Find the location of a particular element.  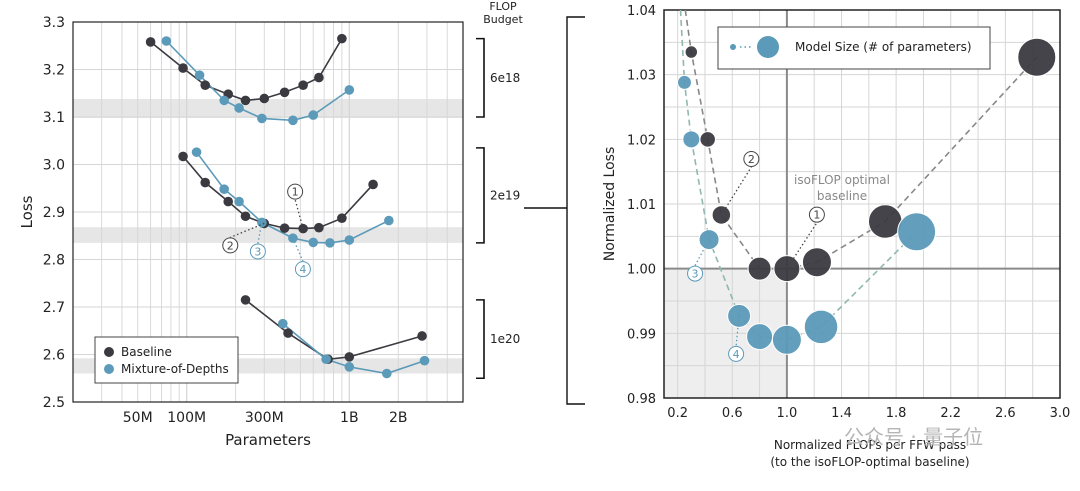

legend-small-size-marker is located at coordinates (733, 47).